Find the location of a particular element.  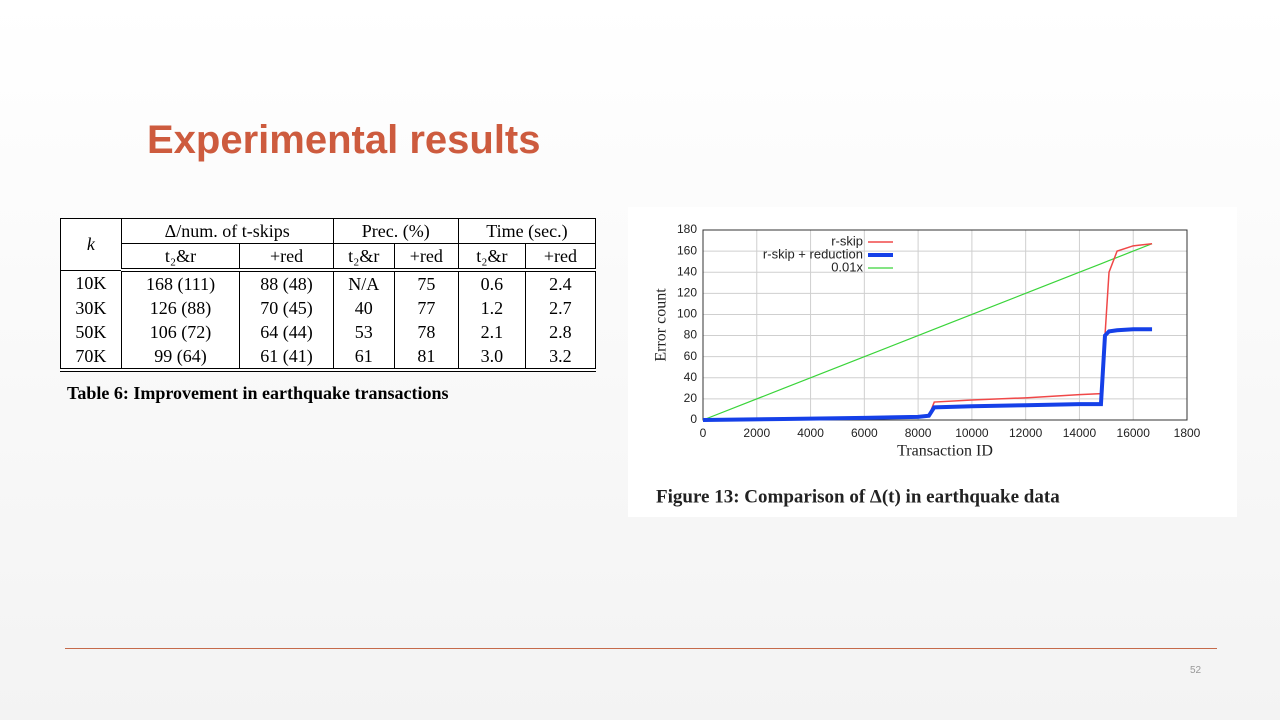

x-tick-label: 6000 is located at coordinates (864, 433).